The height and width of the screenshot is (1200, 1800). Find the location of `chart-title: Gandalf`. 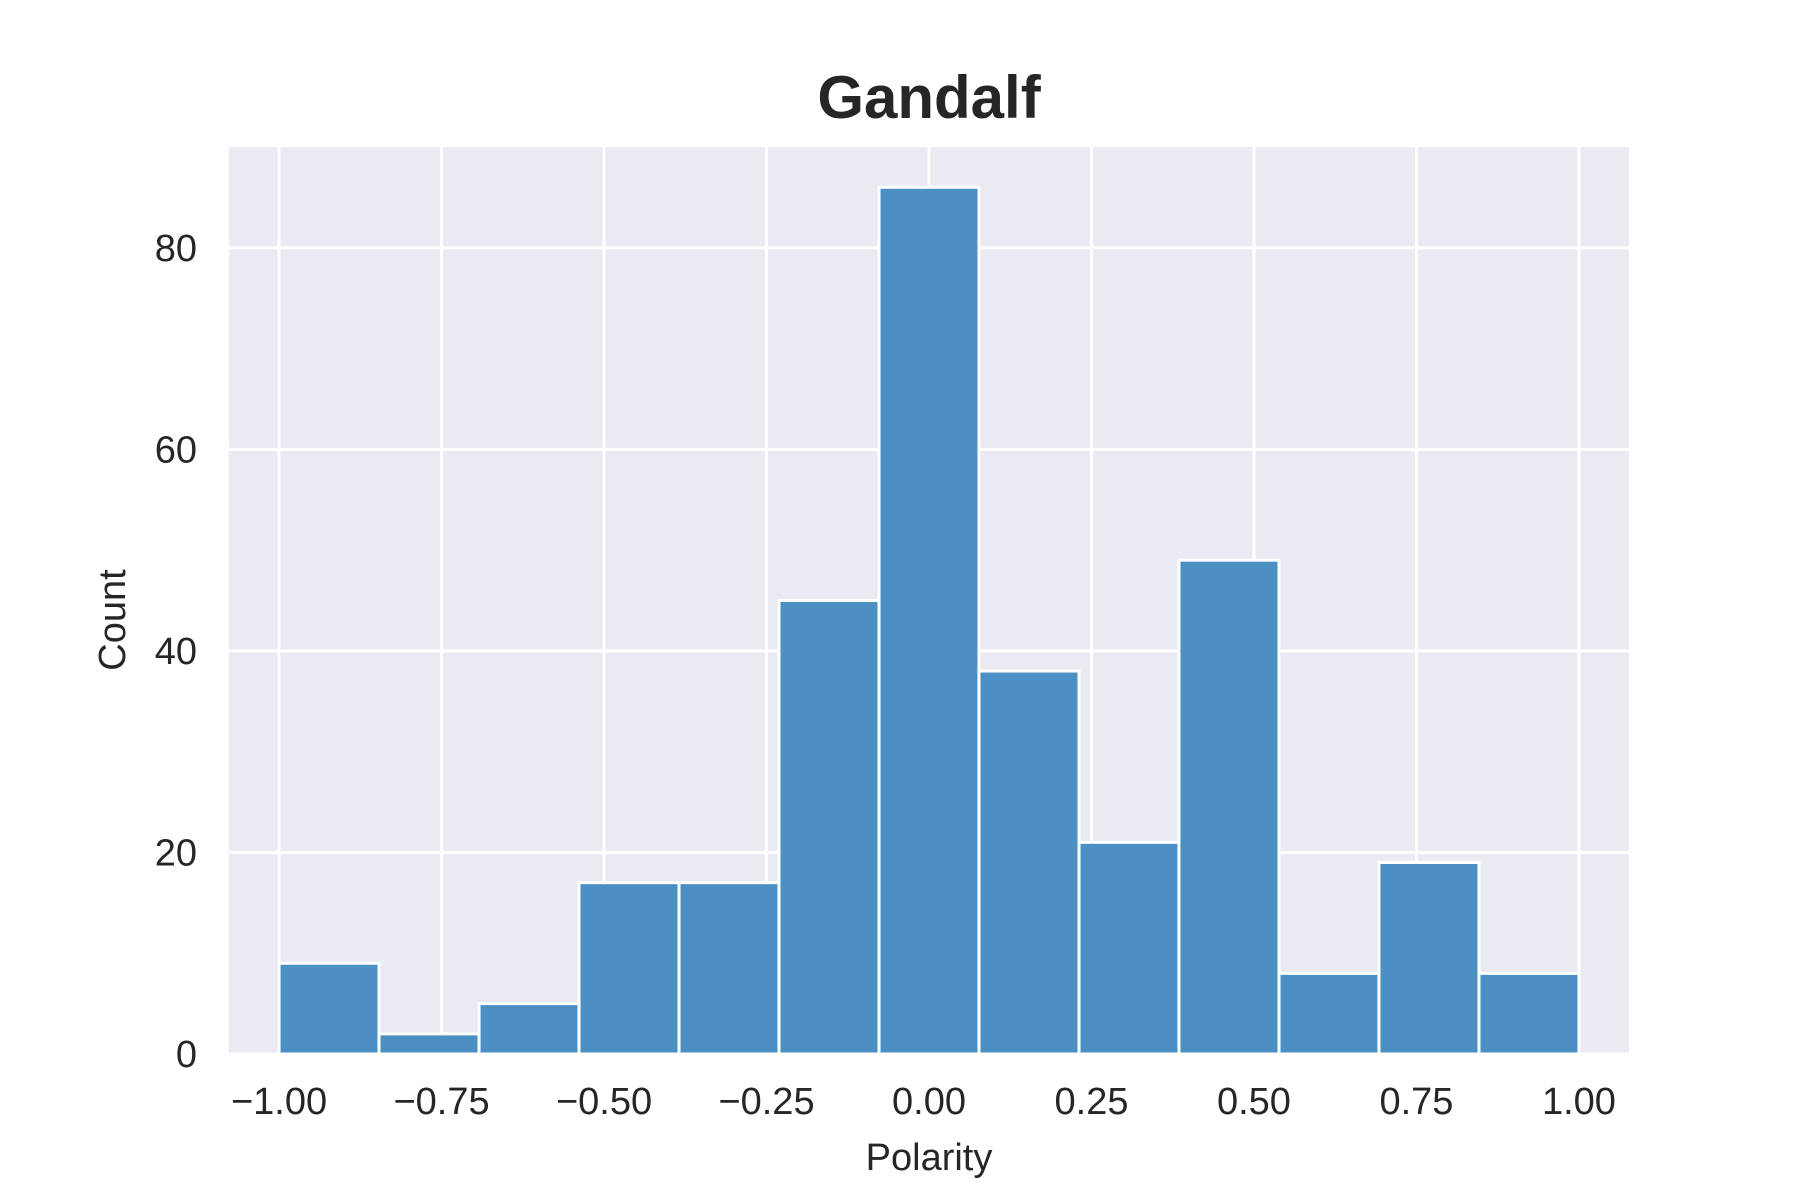

chart-title: Gandalf is located at coordinates (929, 97).